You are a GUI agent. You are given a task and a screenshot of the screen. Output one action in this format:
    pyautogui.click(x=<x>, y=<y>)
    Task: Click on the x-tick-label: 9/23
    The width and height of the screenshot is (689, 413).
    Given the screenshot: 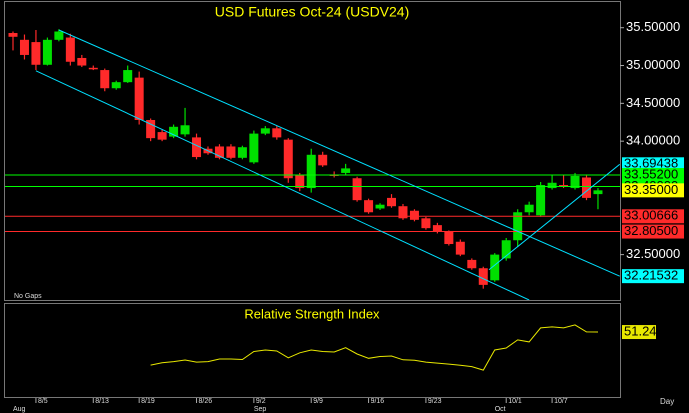 What is the action you would take?
    pyautogui.click(x=435, y=401)
    